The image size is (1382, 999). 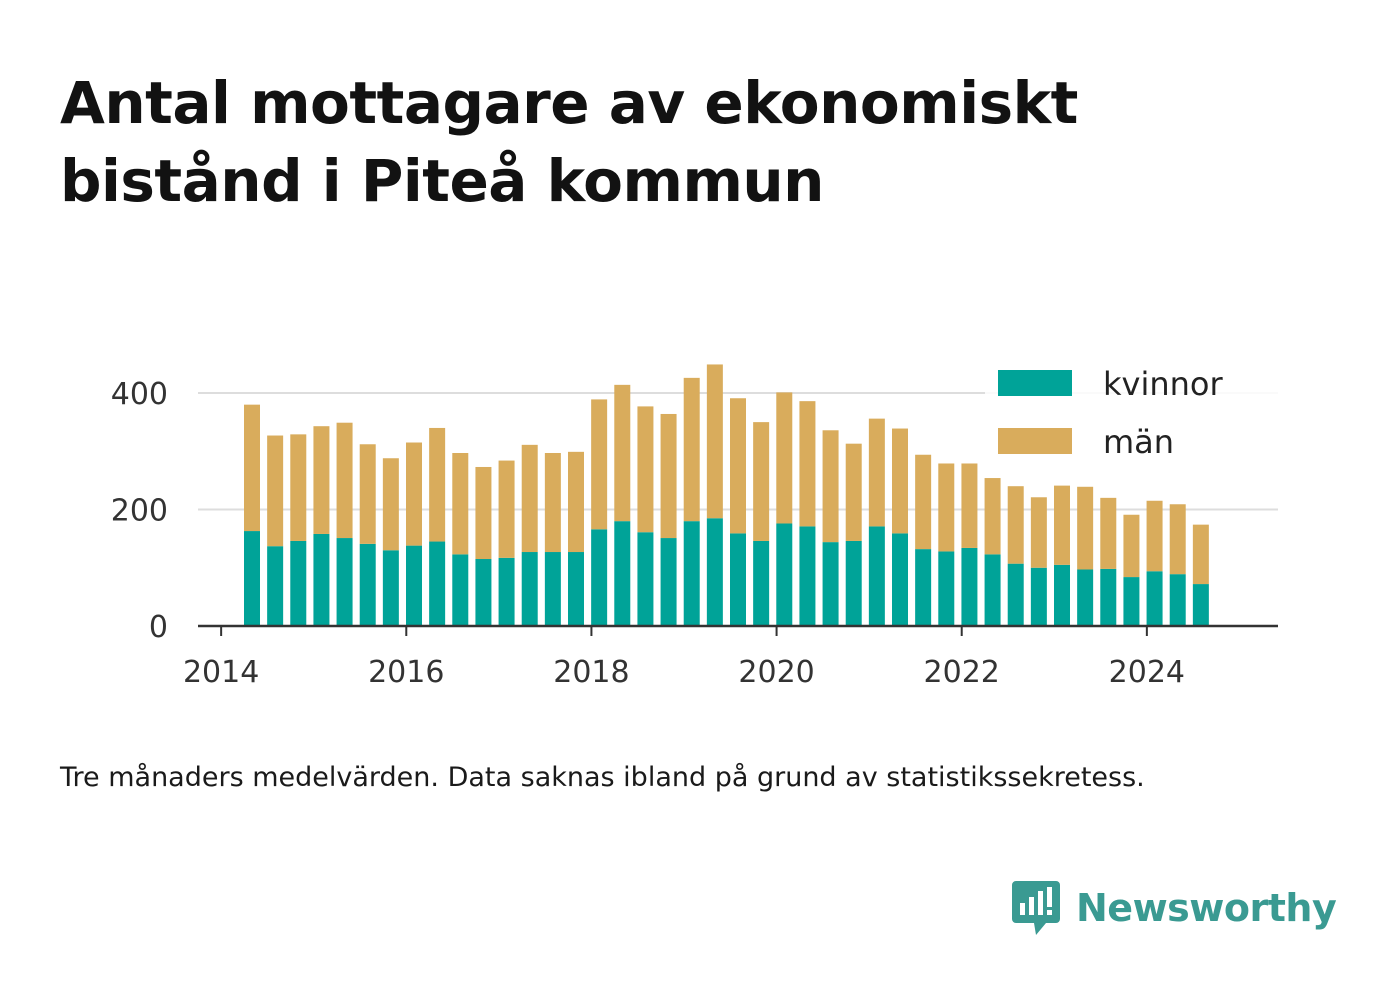 I want to click on x-tick-label: 2016, so click(x=406, y=672).